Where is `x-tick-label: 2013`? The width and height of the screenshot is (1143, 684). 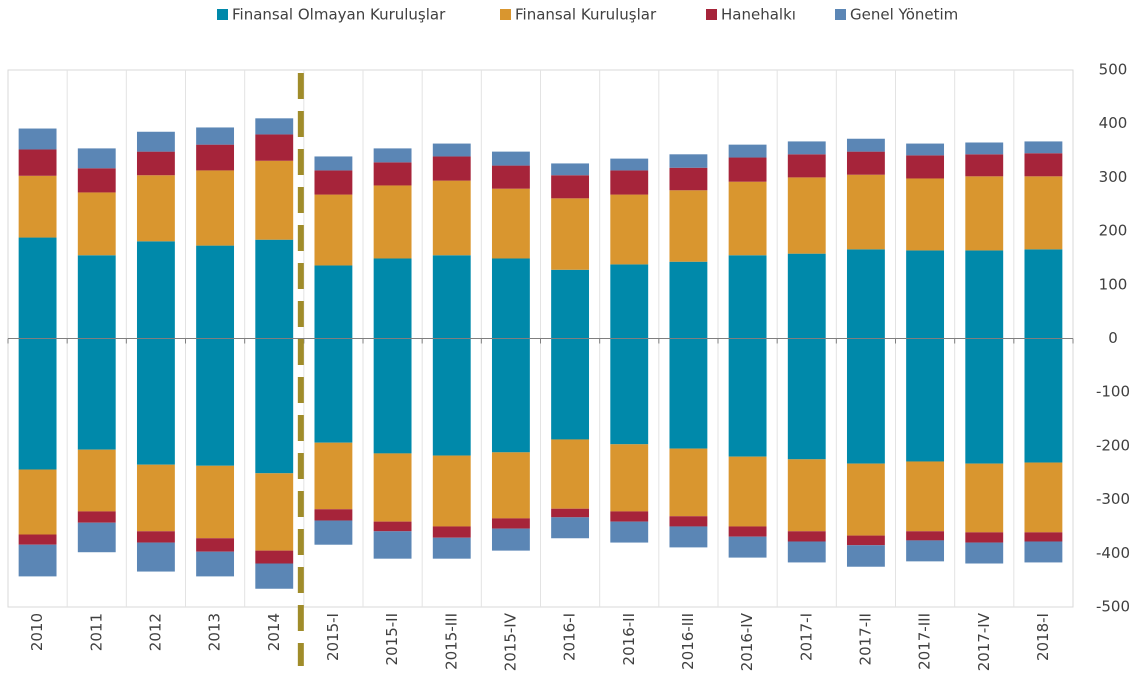
x-tick-label: 2013 is located at coordinates (215, 632).